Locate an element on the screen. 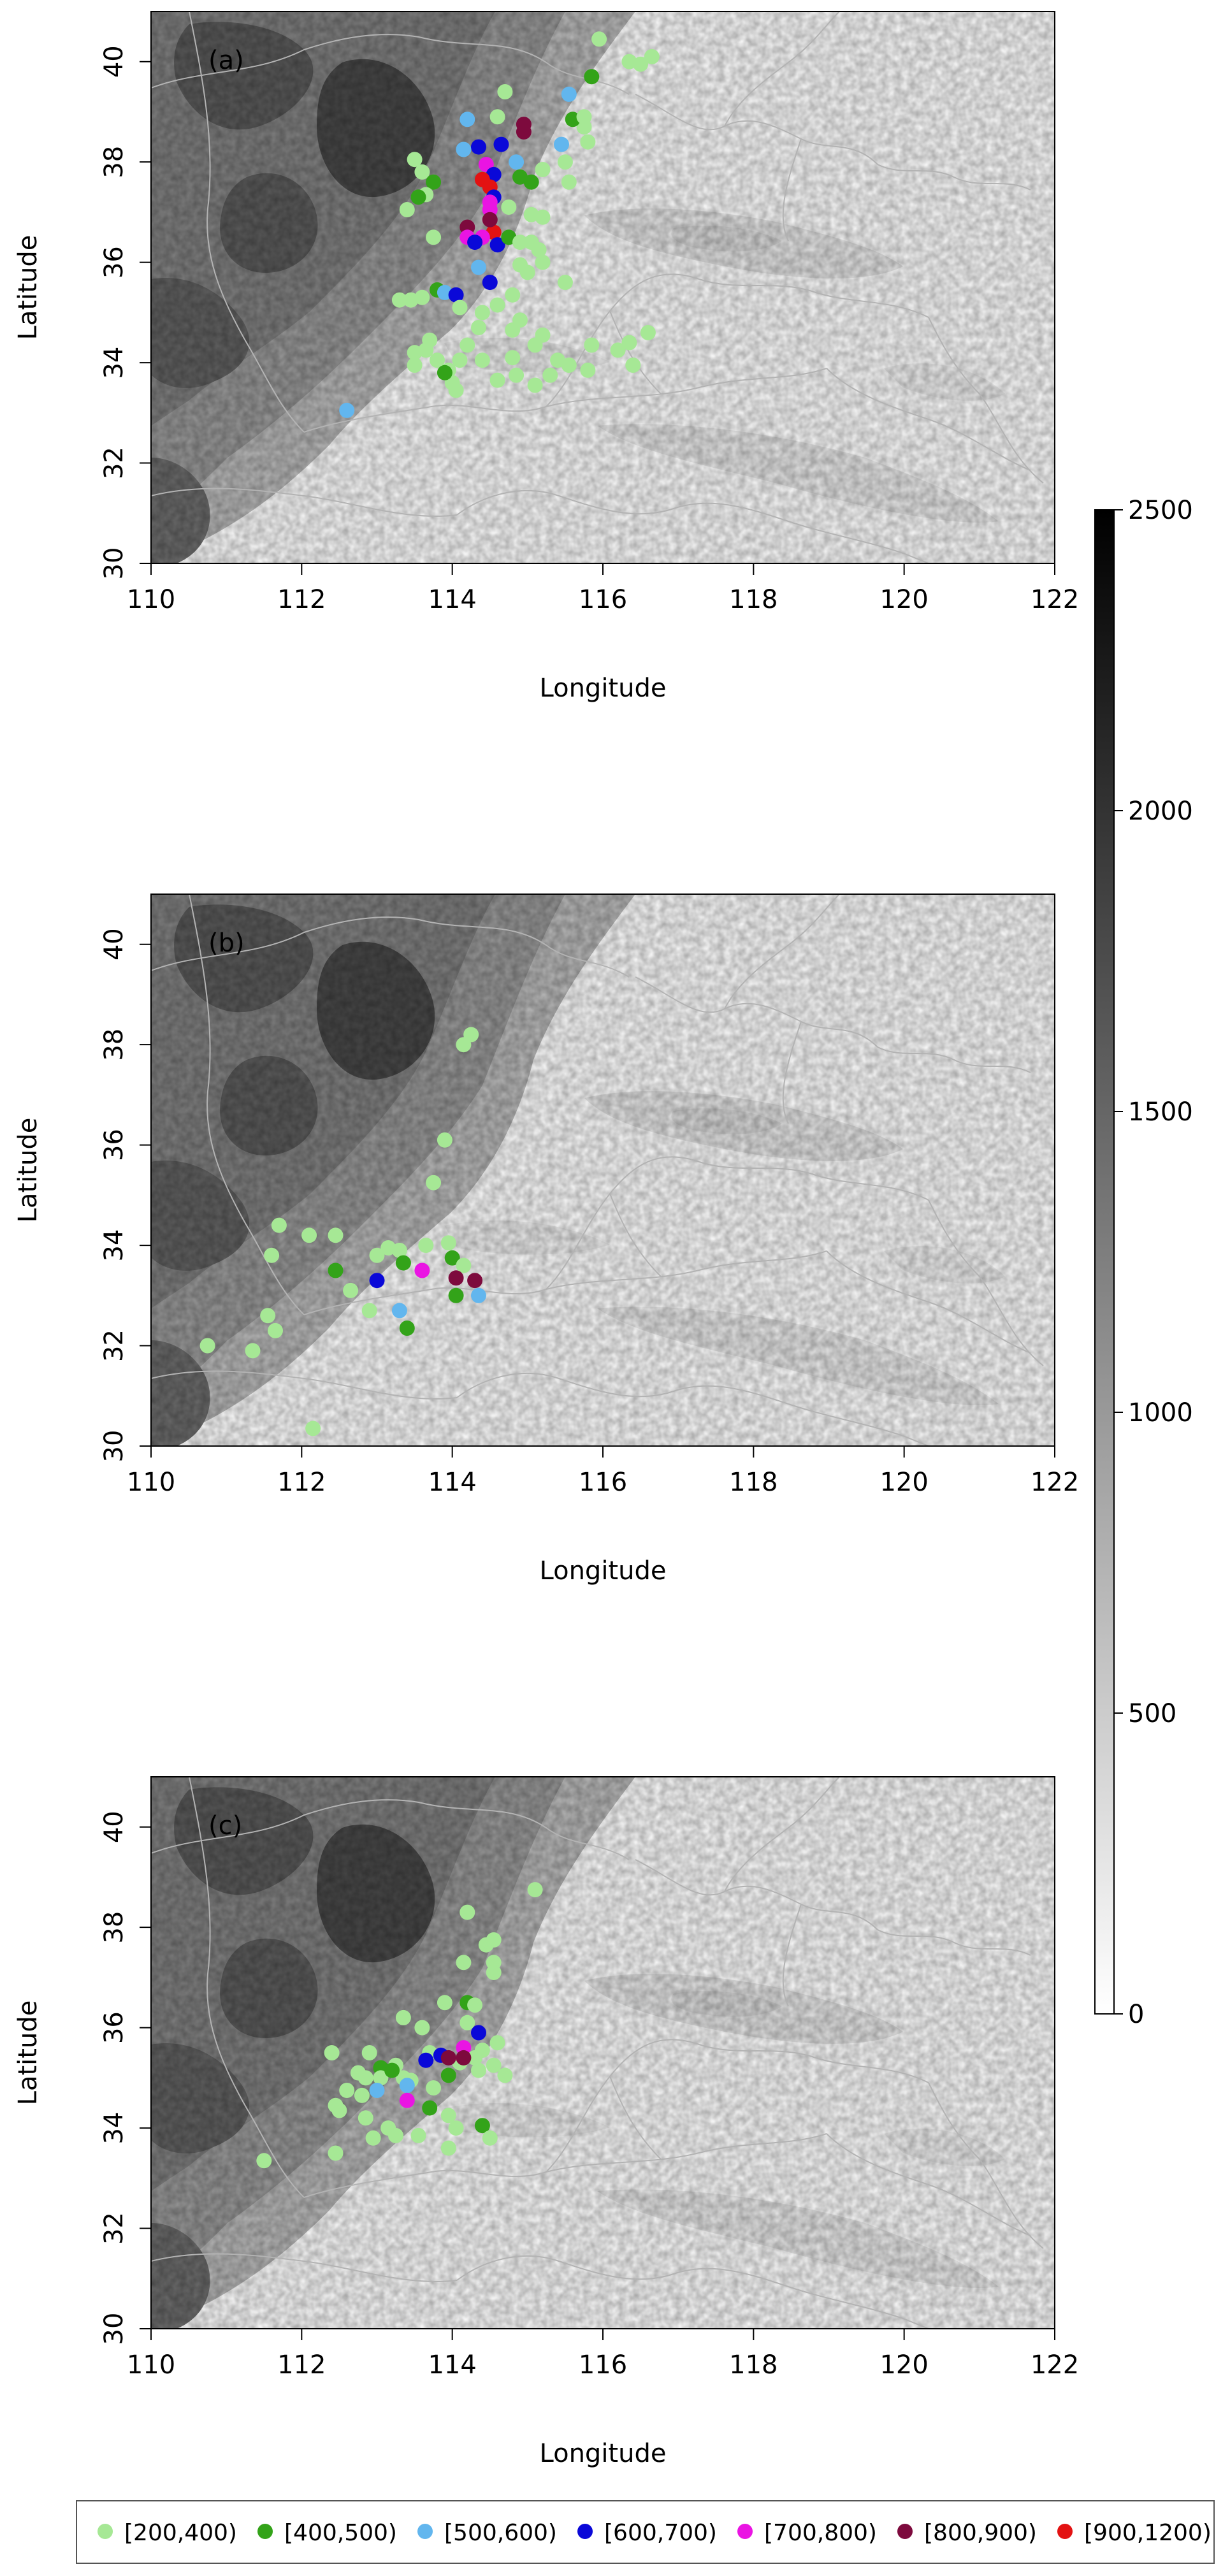  panel-tag: (a) is located at coordinates (226, 60).